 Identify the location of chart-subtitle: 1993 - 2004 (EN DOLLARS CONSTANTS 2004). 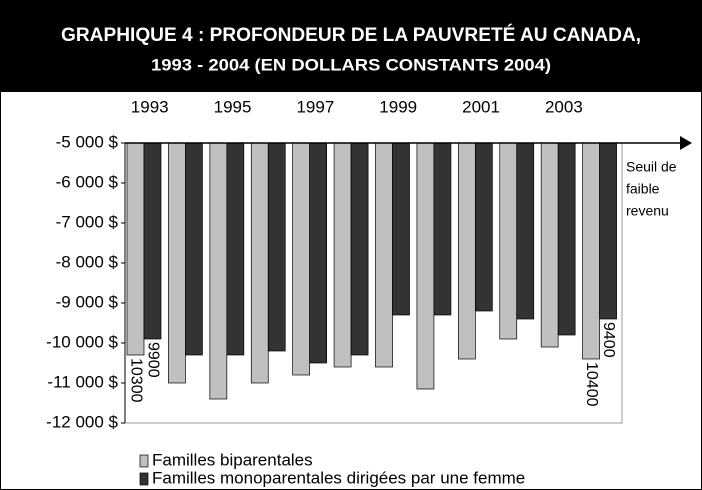
(351, 64).